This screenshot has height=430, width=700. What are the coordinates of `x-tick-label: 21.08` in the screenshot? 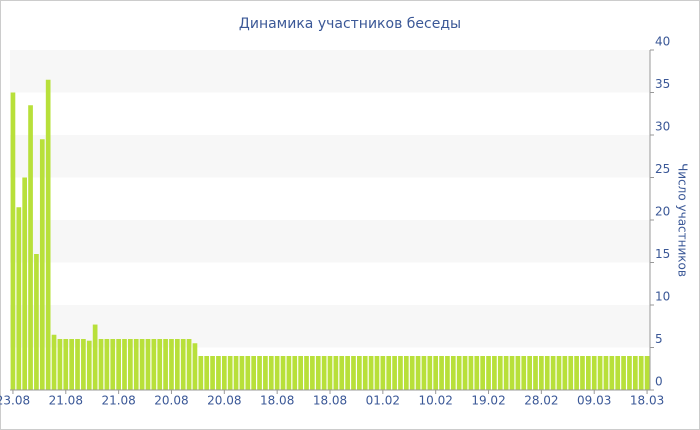 It's located at (66, 401).